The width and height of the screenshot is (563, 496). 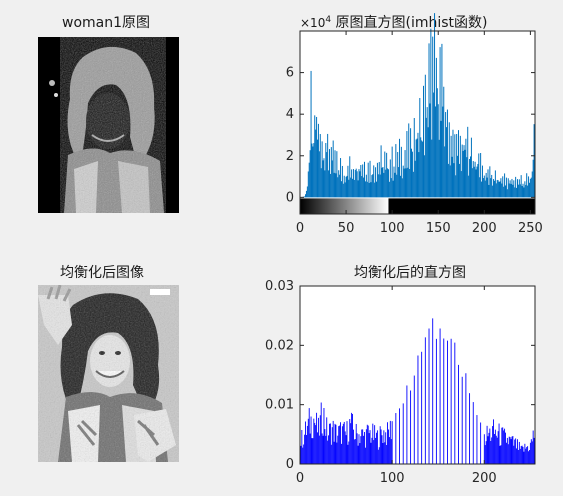 What do you see at coordinates (290, 114) in the screenshot?
I see `hist1-ytick-label: 4` at bounding box center [290, 114].